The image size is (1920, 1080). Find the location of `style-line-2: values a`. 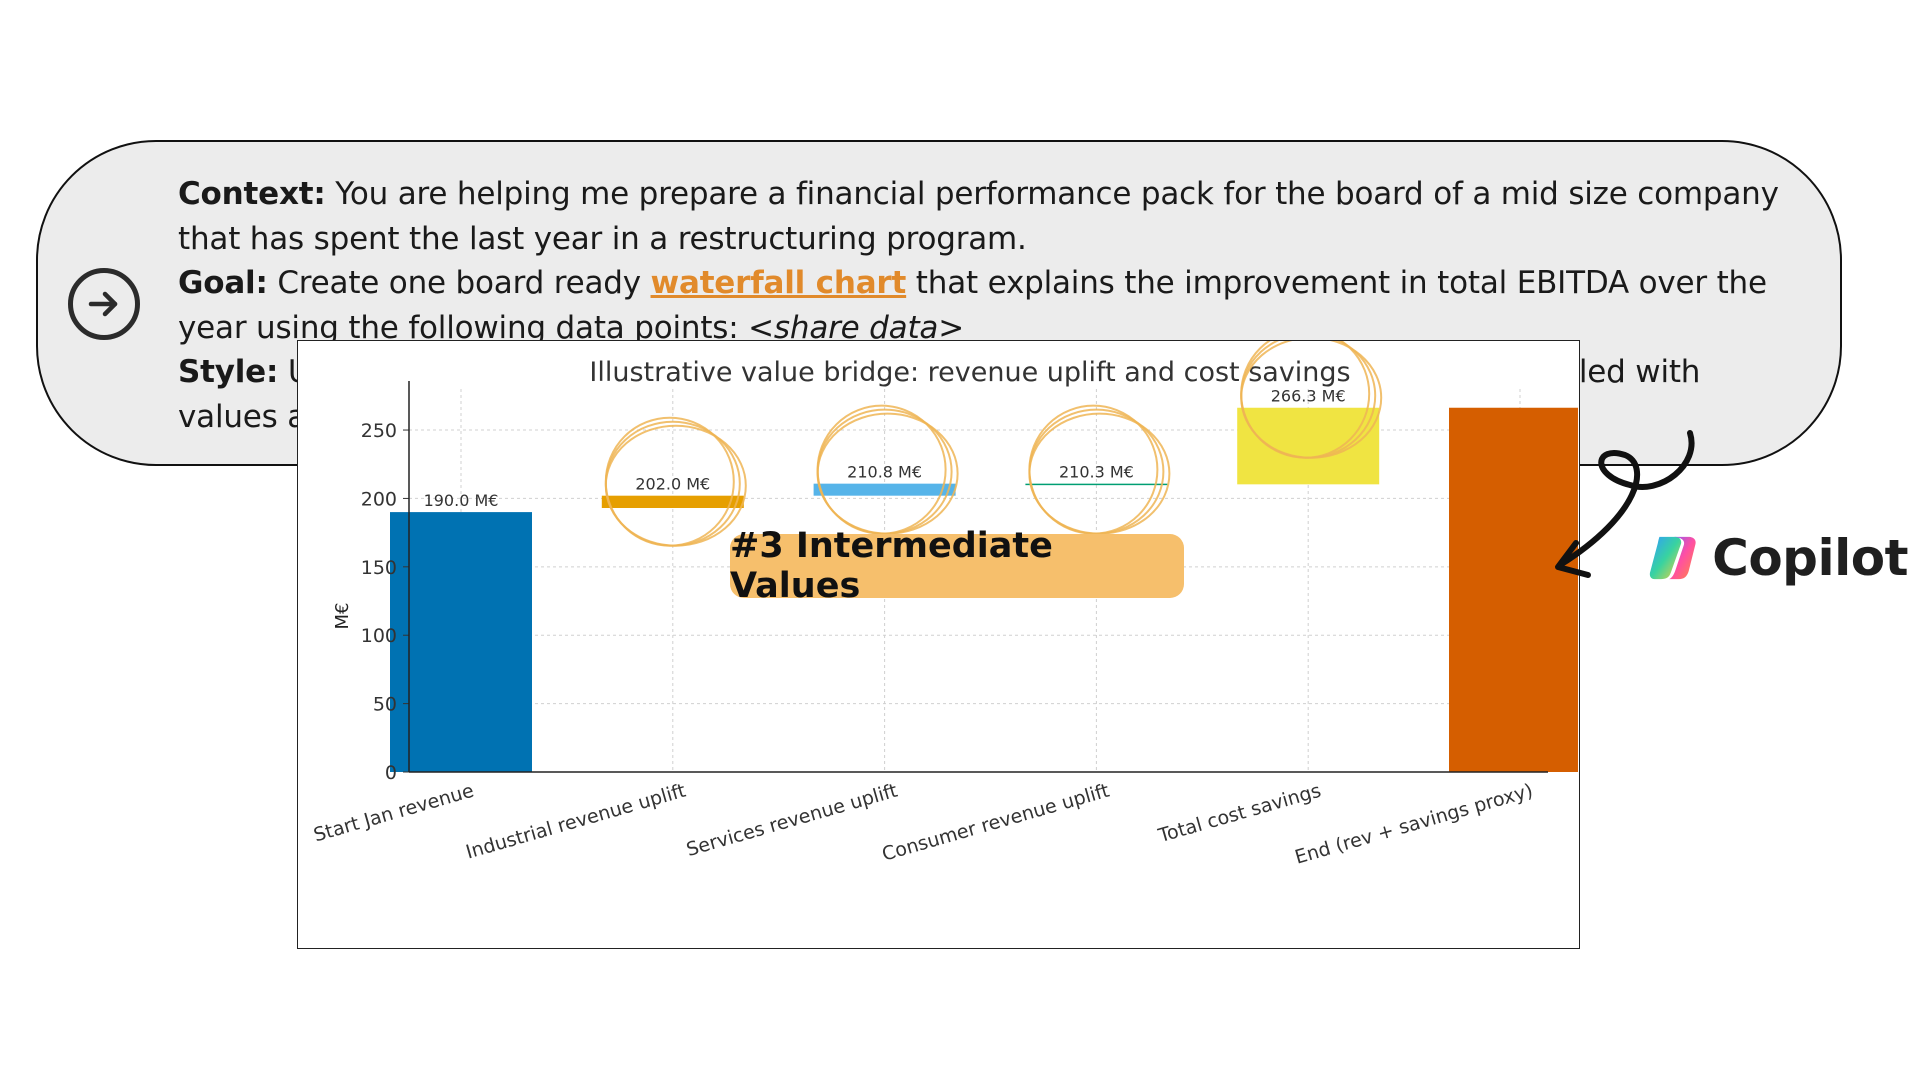

style-line-2: values a is located at coordinates (242, 416).